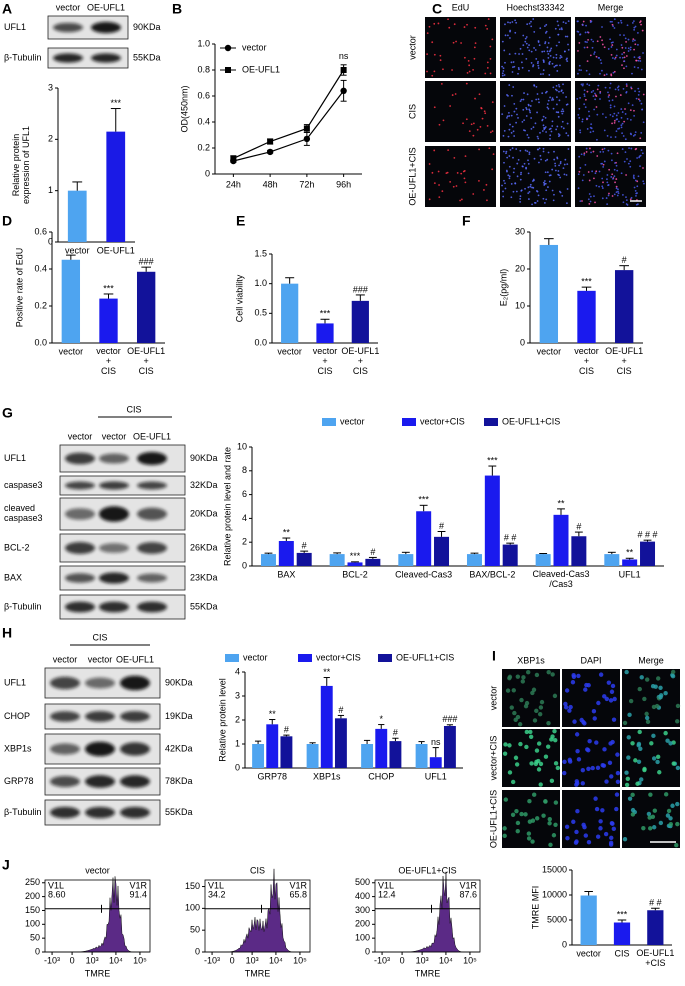  What do you see at coordinates (260, 342) in the screenshot?
I see `y-tick-label: 0.0` at bounding box center [260, 342].